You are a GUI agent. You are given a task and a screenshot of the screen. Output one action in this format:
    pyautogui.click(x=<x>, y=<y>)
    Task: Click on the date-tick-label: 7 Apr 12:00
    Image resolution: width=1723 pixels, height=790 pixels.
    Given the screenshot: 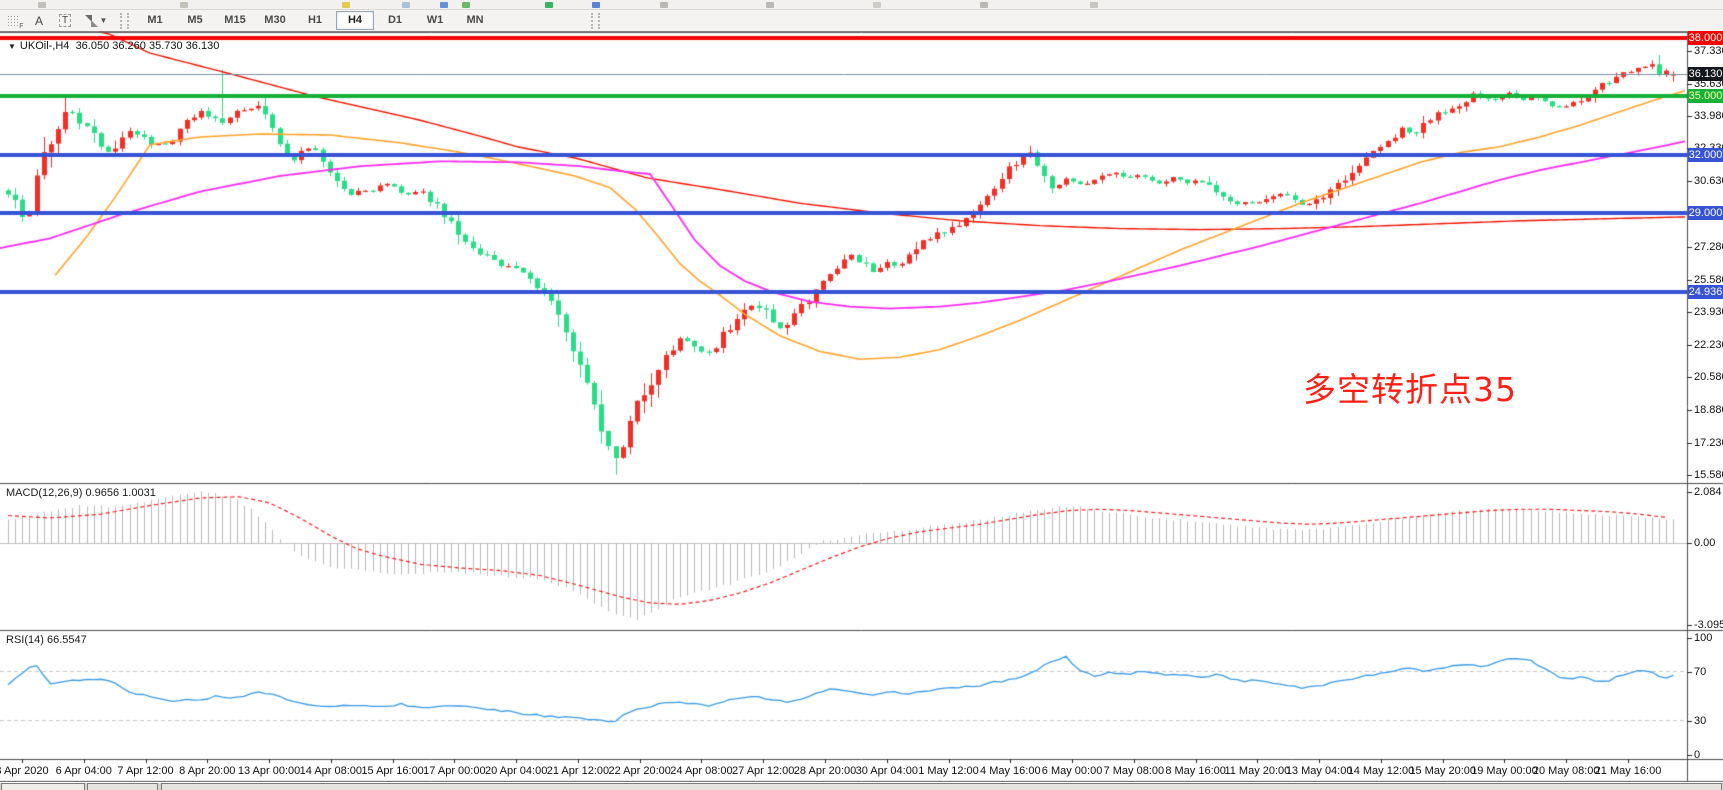 What is the action you would take?
    pyautogui.click(x=145, y=771)
    